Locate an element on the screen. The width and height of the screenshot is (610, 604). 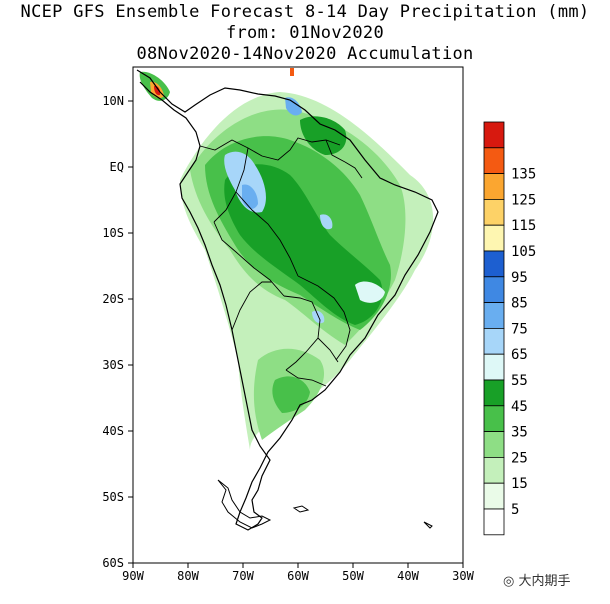
legend-label: 5 is located at coordinates (515, 510).